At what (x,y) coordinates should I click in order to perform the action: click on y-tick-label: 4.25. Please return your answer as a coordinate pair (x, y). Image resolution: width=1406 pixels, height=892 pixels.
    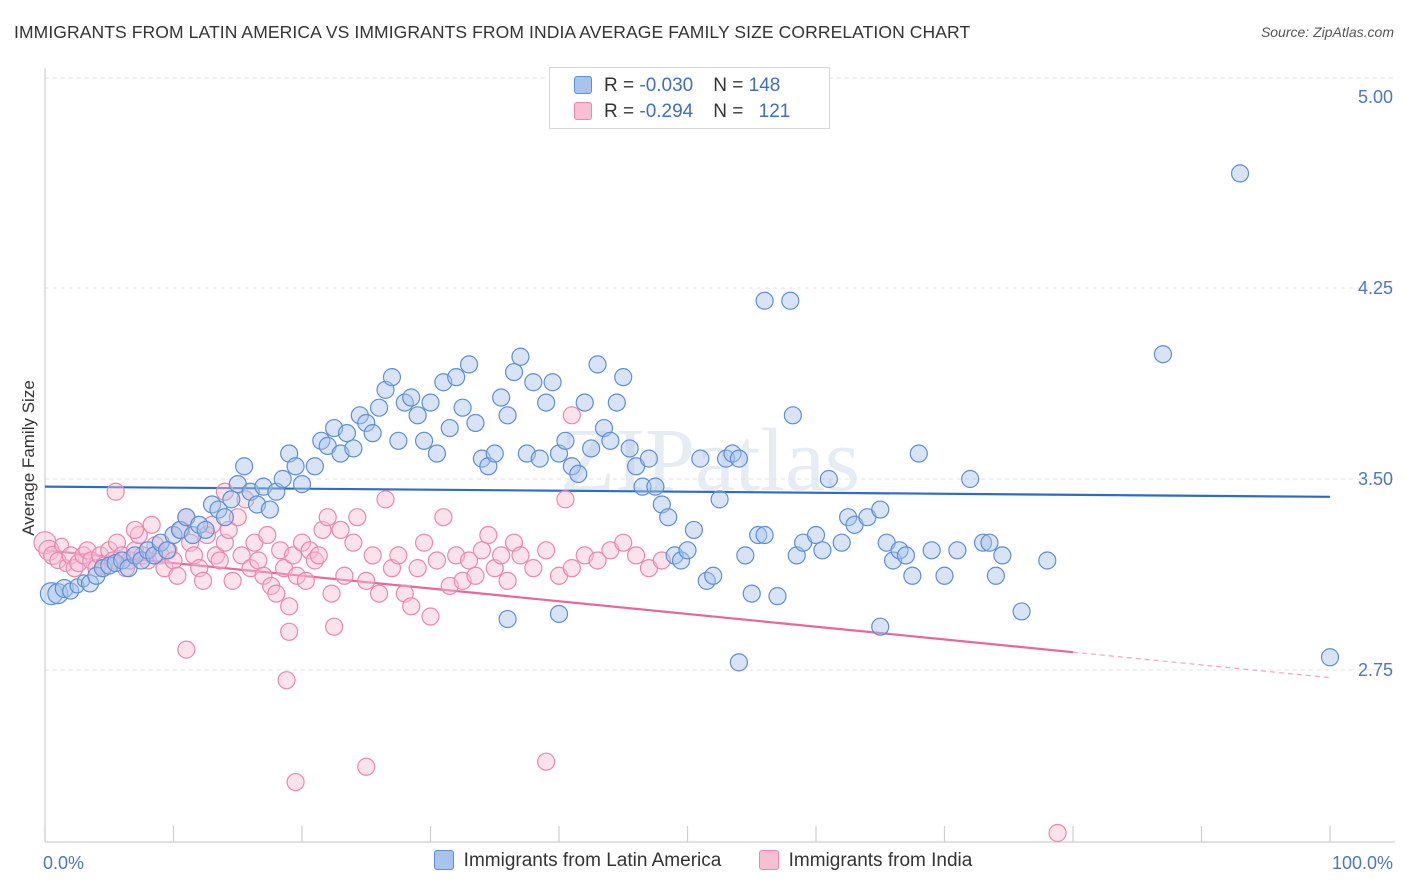
    Looking at the image, I should click on (1375, 288).